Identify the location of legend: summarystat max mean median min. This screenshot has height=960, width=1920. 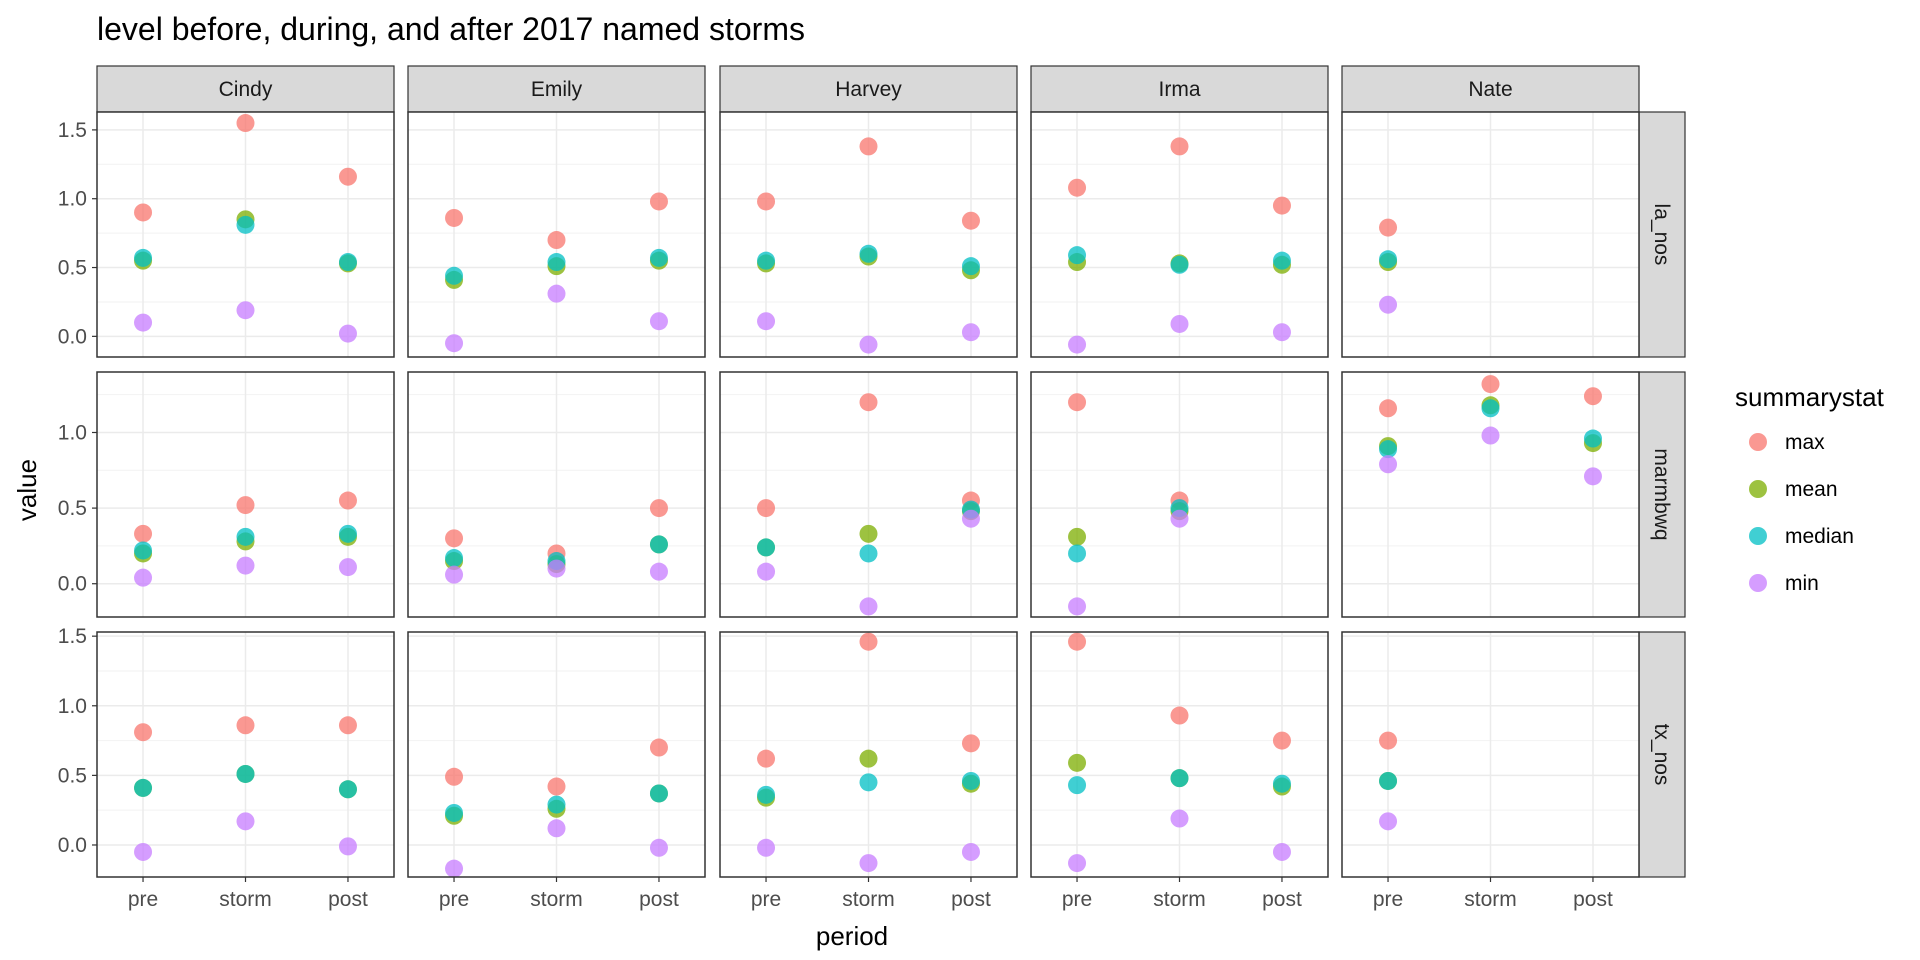
(1810, 488).